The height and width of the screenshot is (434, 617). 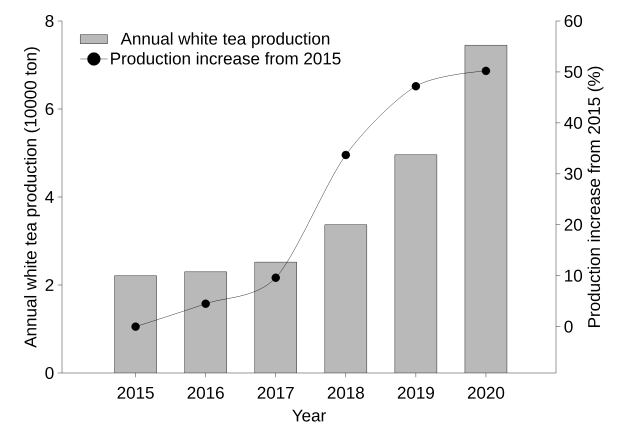 I want to click on x-tick-label: 2018, so click(x=346, y=392).